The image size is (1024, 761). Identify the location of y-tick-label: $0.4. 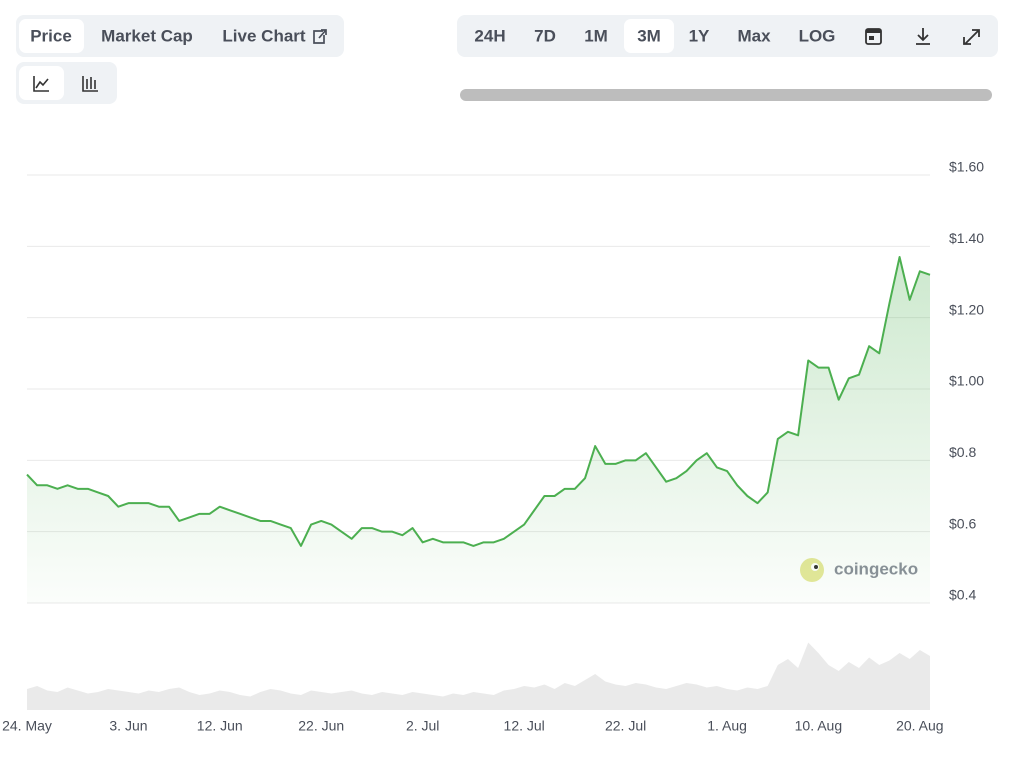
(962, 595).